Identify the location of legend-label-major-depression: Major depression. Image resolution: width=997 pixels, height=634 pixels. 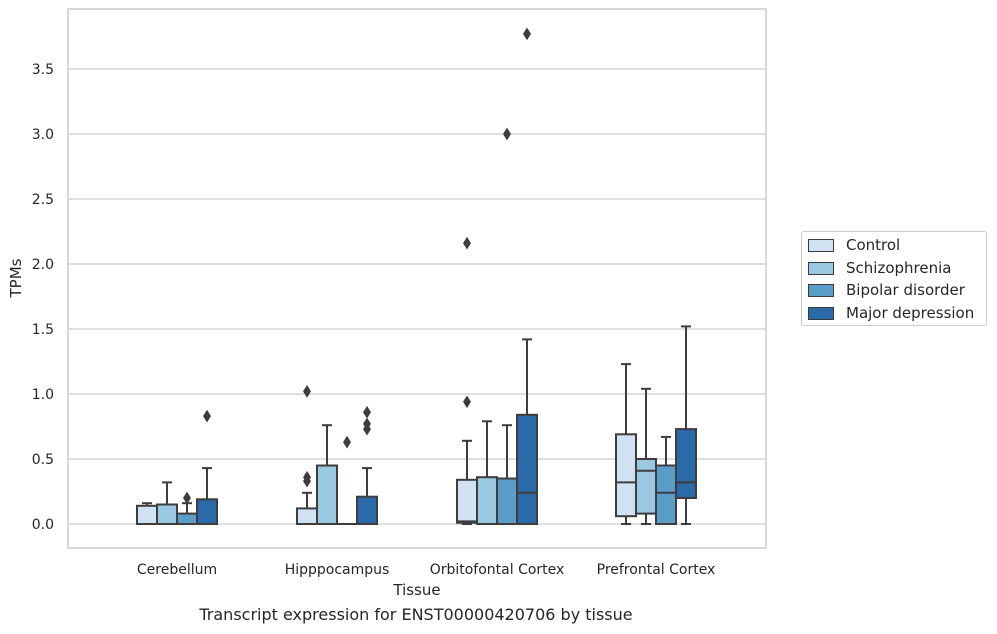
(910, 313).